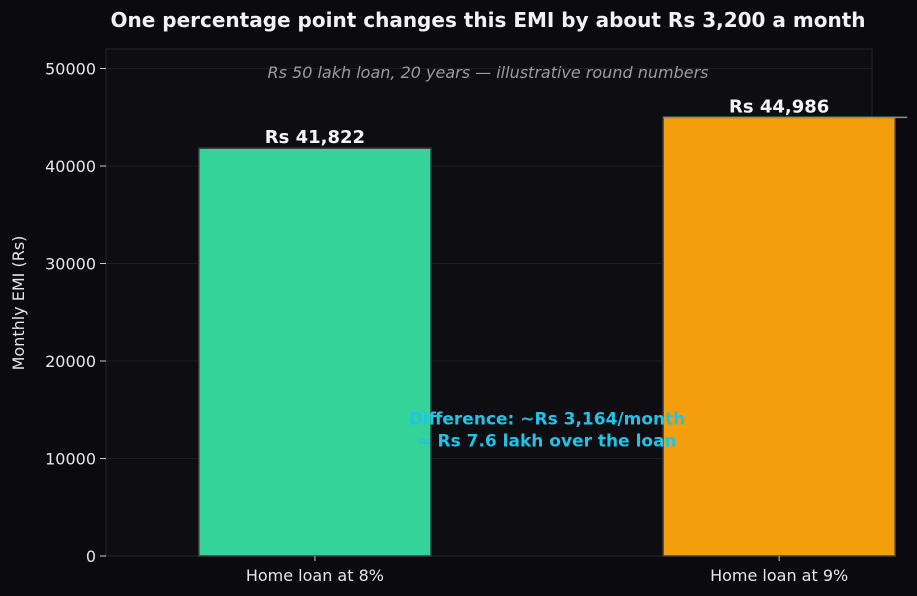 This screenshot has width=917, height=596. What do you see at coordinates (70, 166) in the screenshot?
I see `y-tick-label: 40000` at bounding box center [70, 166].